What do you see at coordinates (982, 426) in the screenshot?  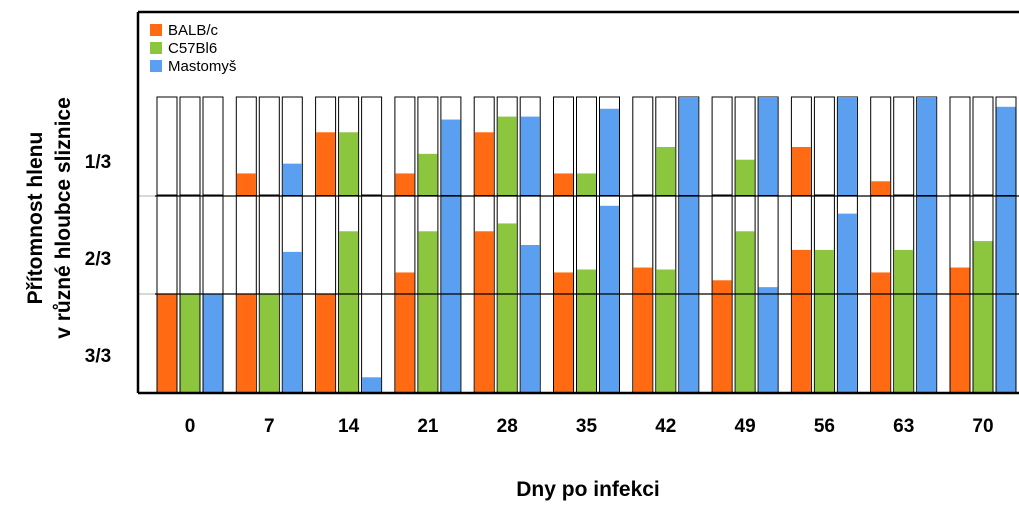 I see `x-tick-label: 70` at bounding box center [982, 426].